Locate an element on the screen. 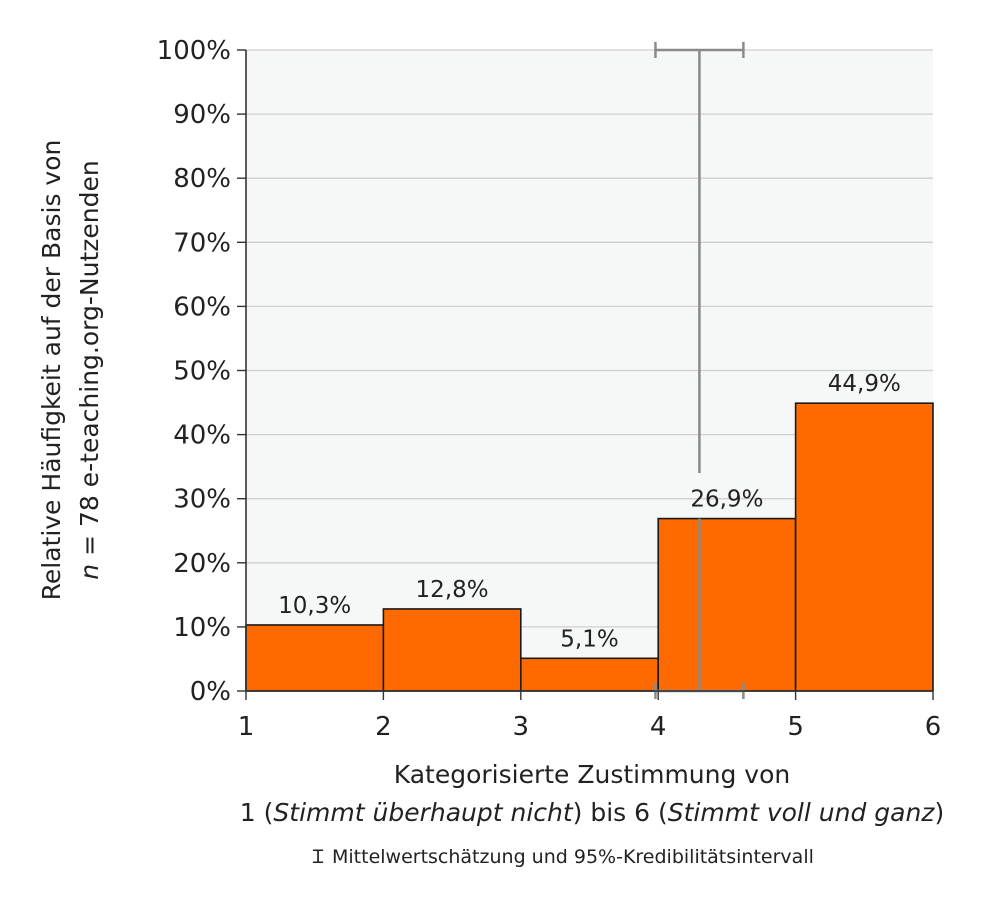  y-axis-title-line1: Relative Häufigkeit auf der Basis von is located at coordinates (51, 370).